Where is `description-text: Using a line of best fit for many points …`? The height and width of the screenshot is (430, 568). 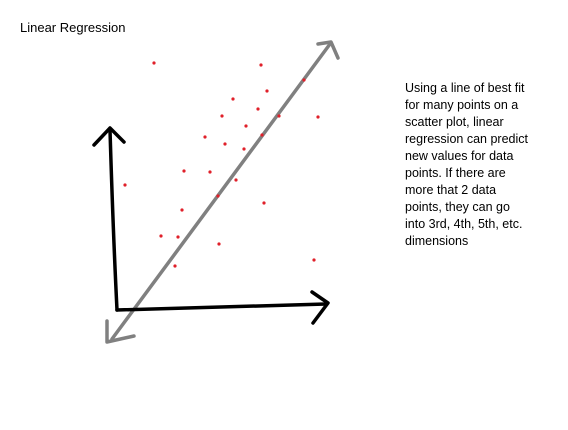 description-text: Using a line of best fit for many points … is located at coordinates (480, 165).